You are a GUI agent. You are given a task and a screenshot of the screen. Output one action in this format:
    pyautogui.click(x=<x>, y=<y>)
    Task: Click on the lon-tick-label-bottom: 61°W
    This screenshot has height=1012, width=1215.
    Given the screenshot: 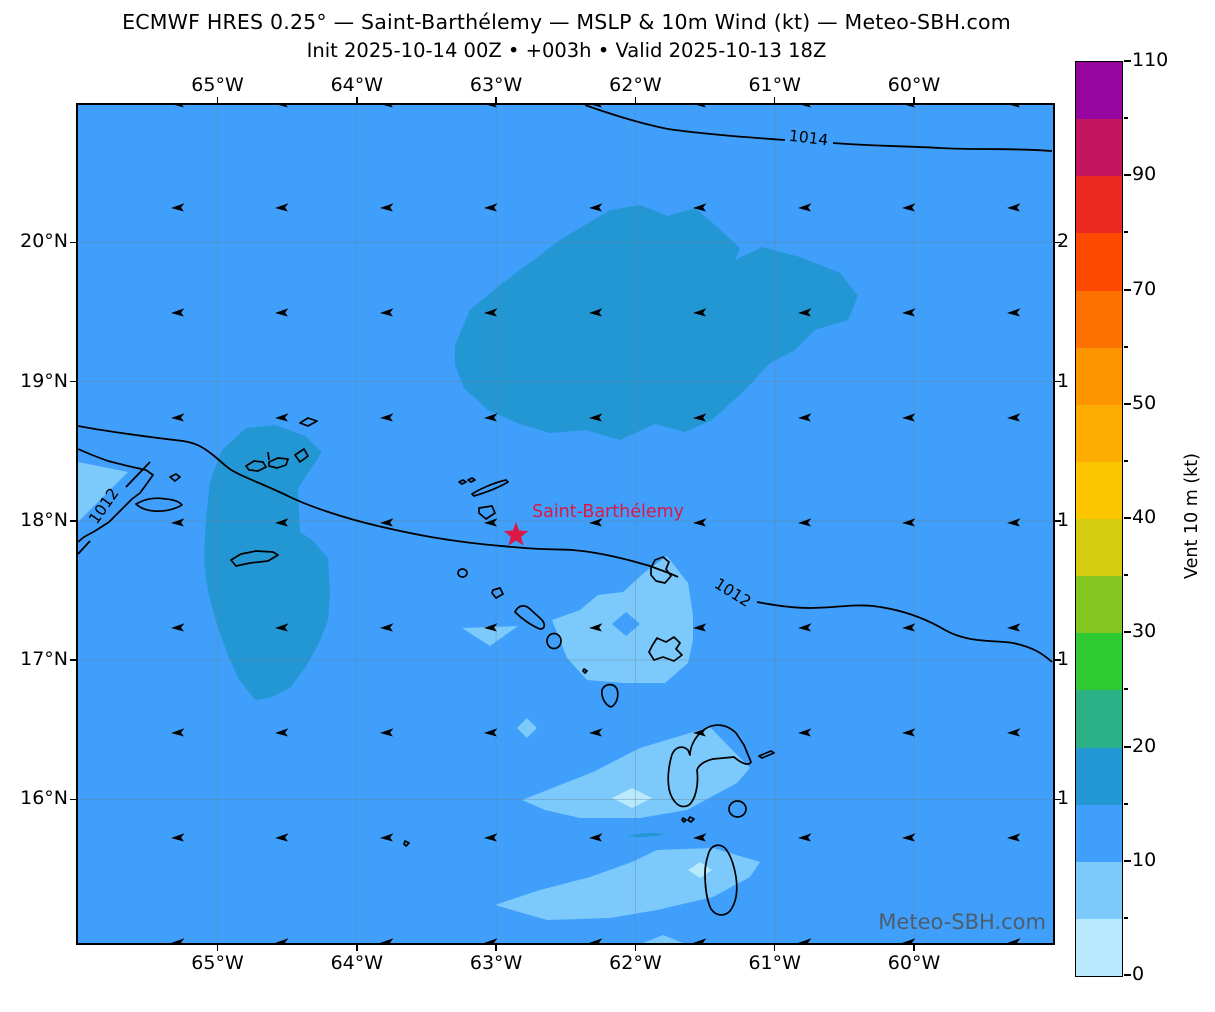 What is the action you would take?
    pyautogui.click(x=774, y=963)
    